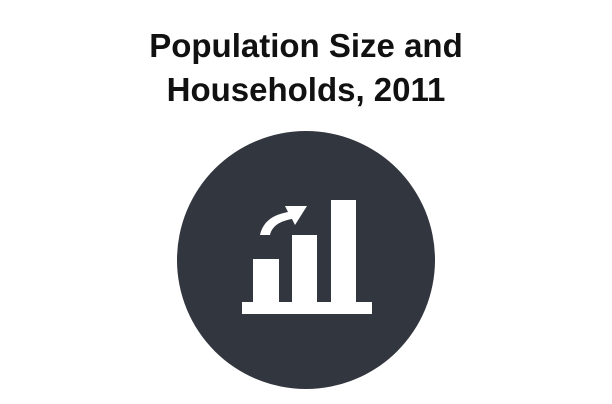 This screenshot has width=612, height=404. I want to click on chart-baseline, so click(307, 308).